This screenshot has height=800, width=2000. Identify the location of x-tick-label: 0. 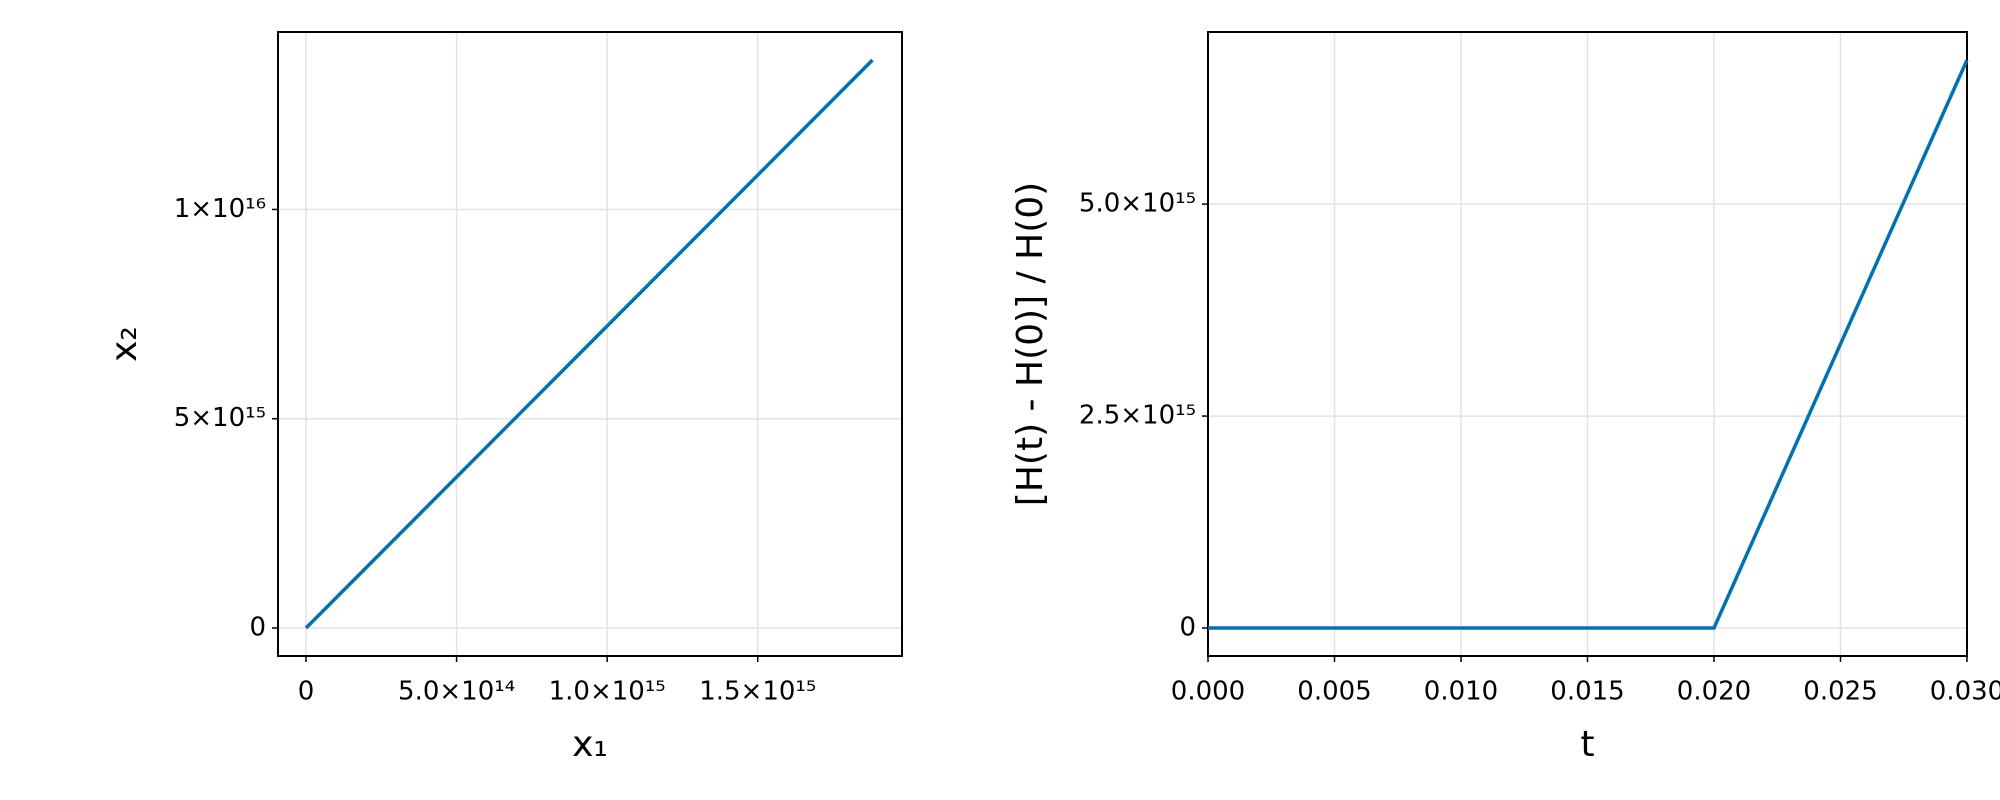
(306, 692).